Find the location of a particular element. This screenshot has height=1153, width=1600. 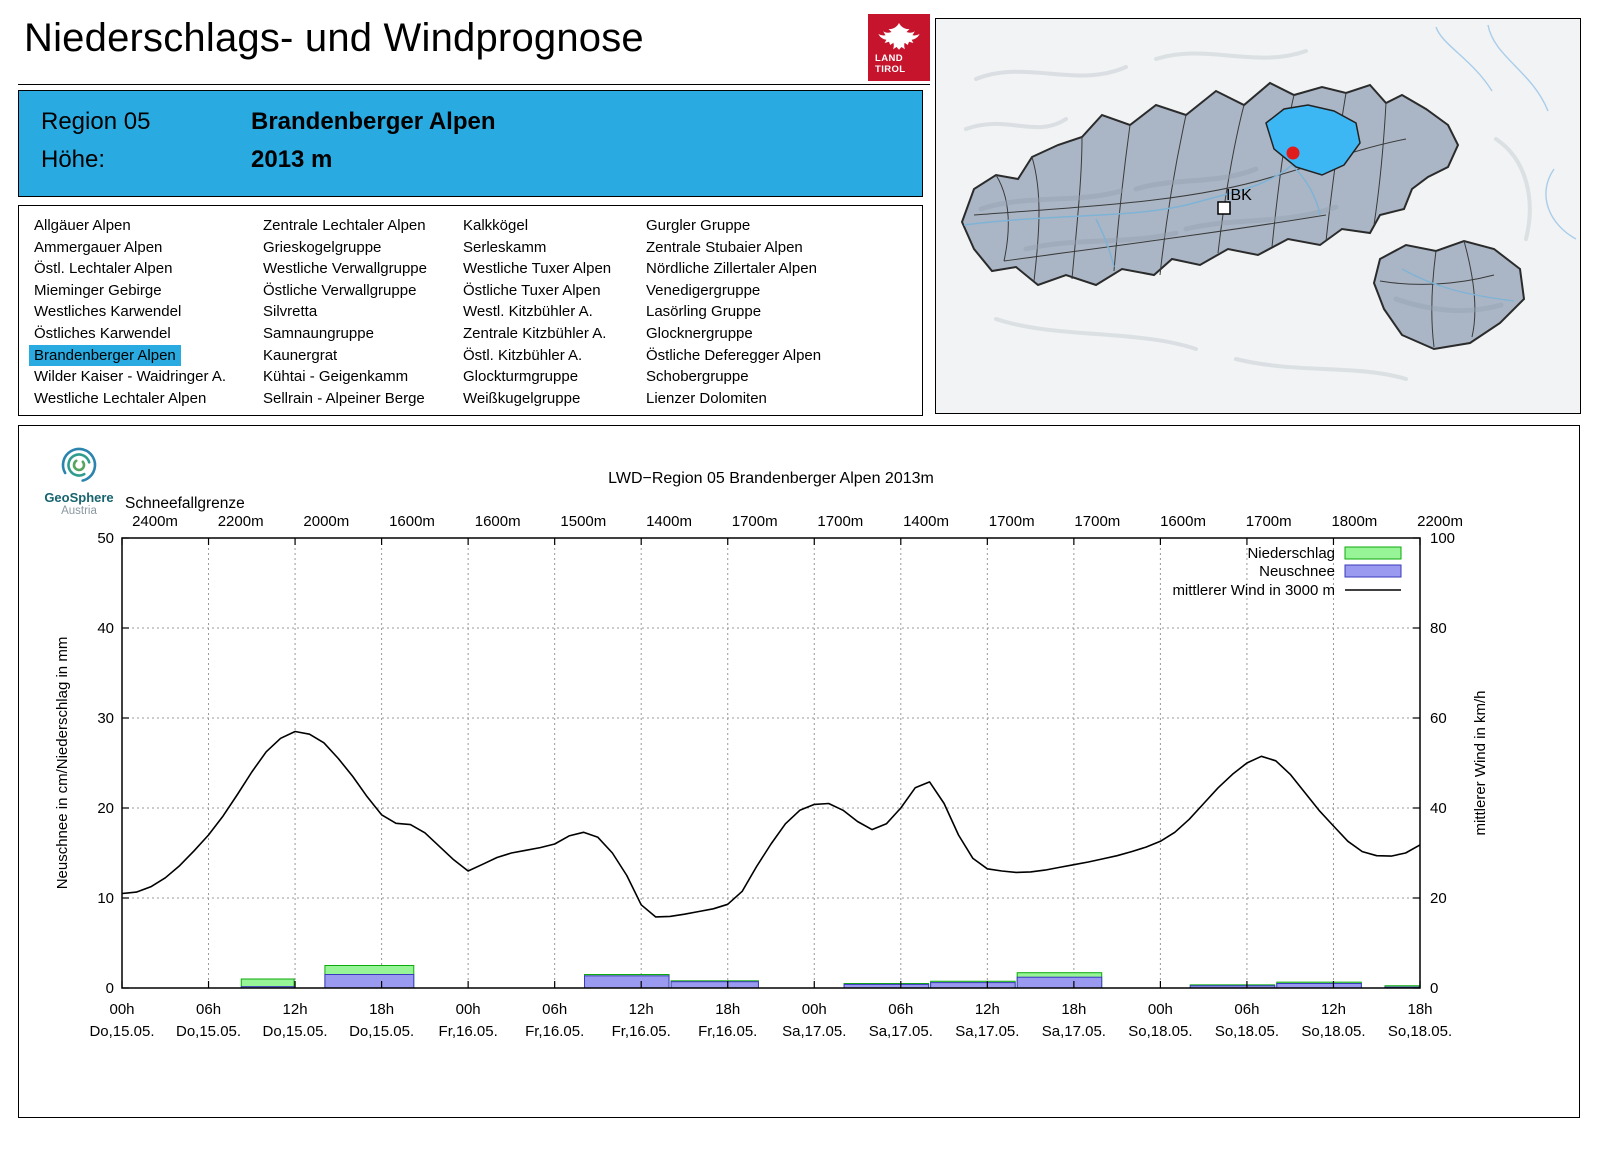

snowline-value: 1400m is located at coordinates (926, 521).